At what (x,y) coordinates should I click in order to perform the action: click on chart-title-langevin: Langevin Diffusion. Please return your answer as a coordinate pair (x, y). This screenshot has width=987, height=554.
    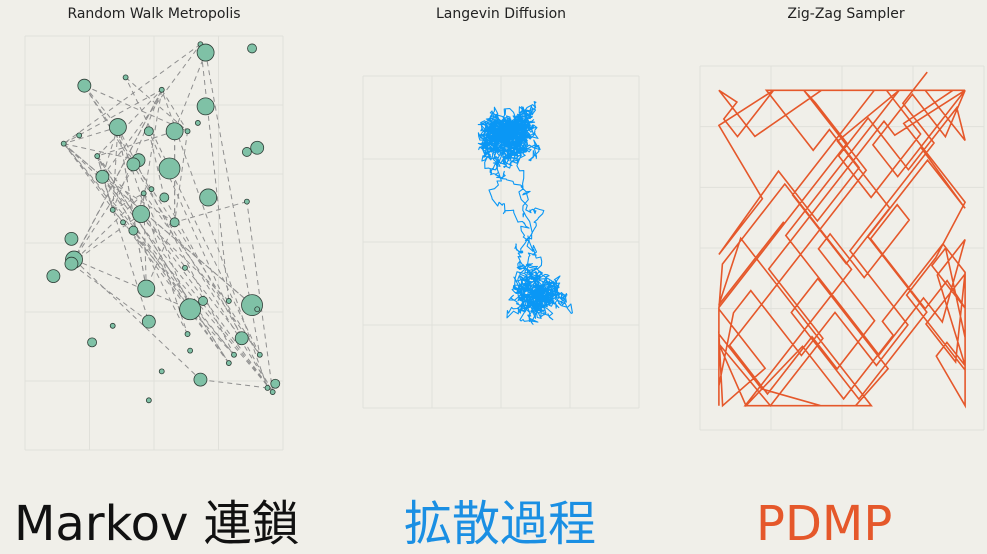
    Looking at the image, I should click on (501, 14).